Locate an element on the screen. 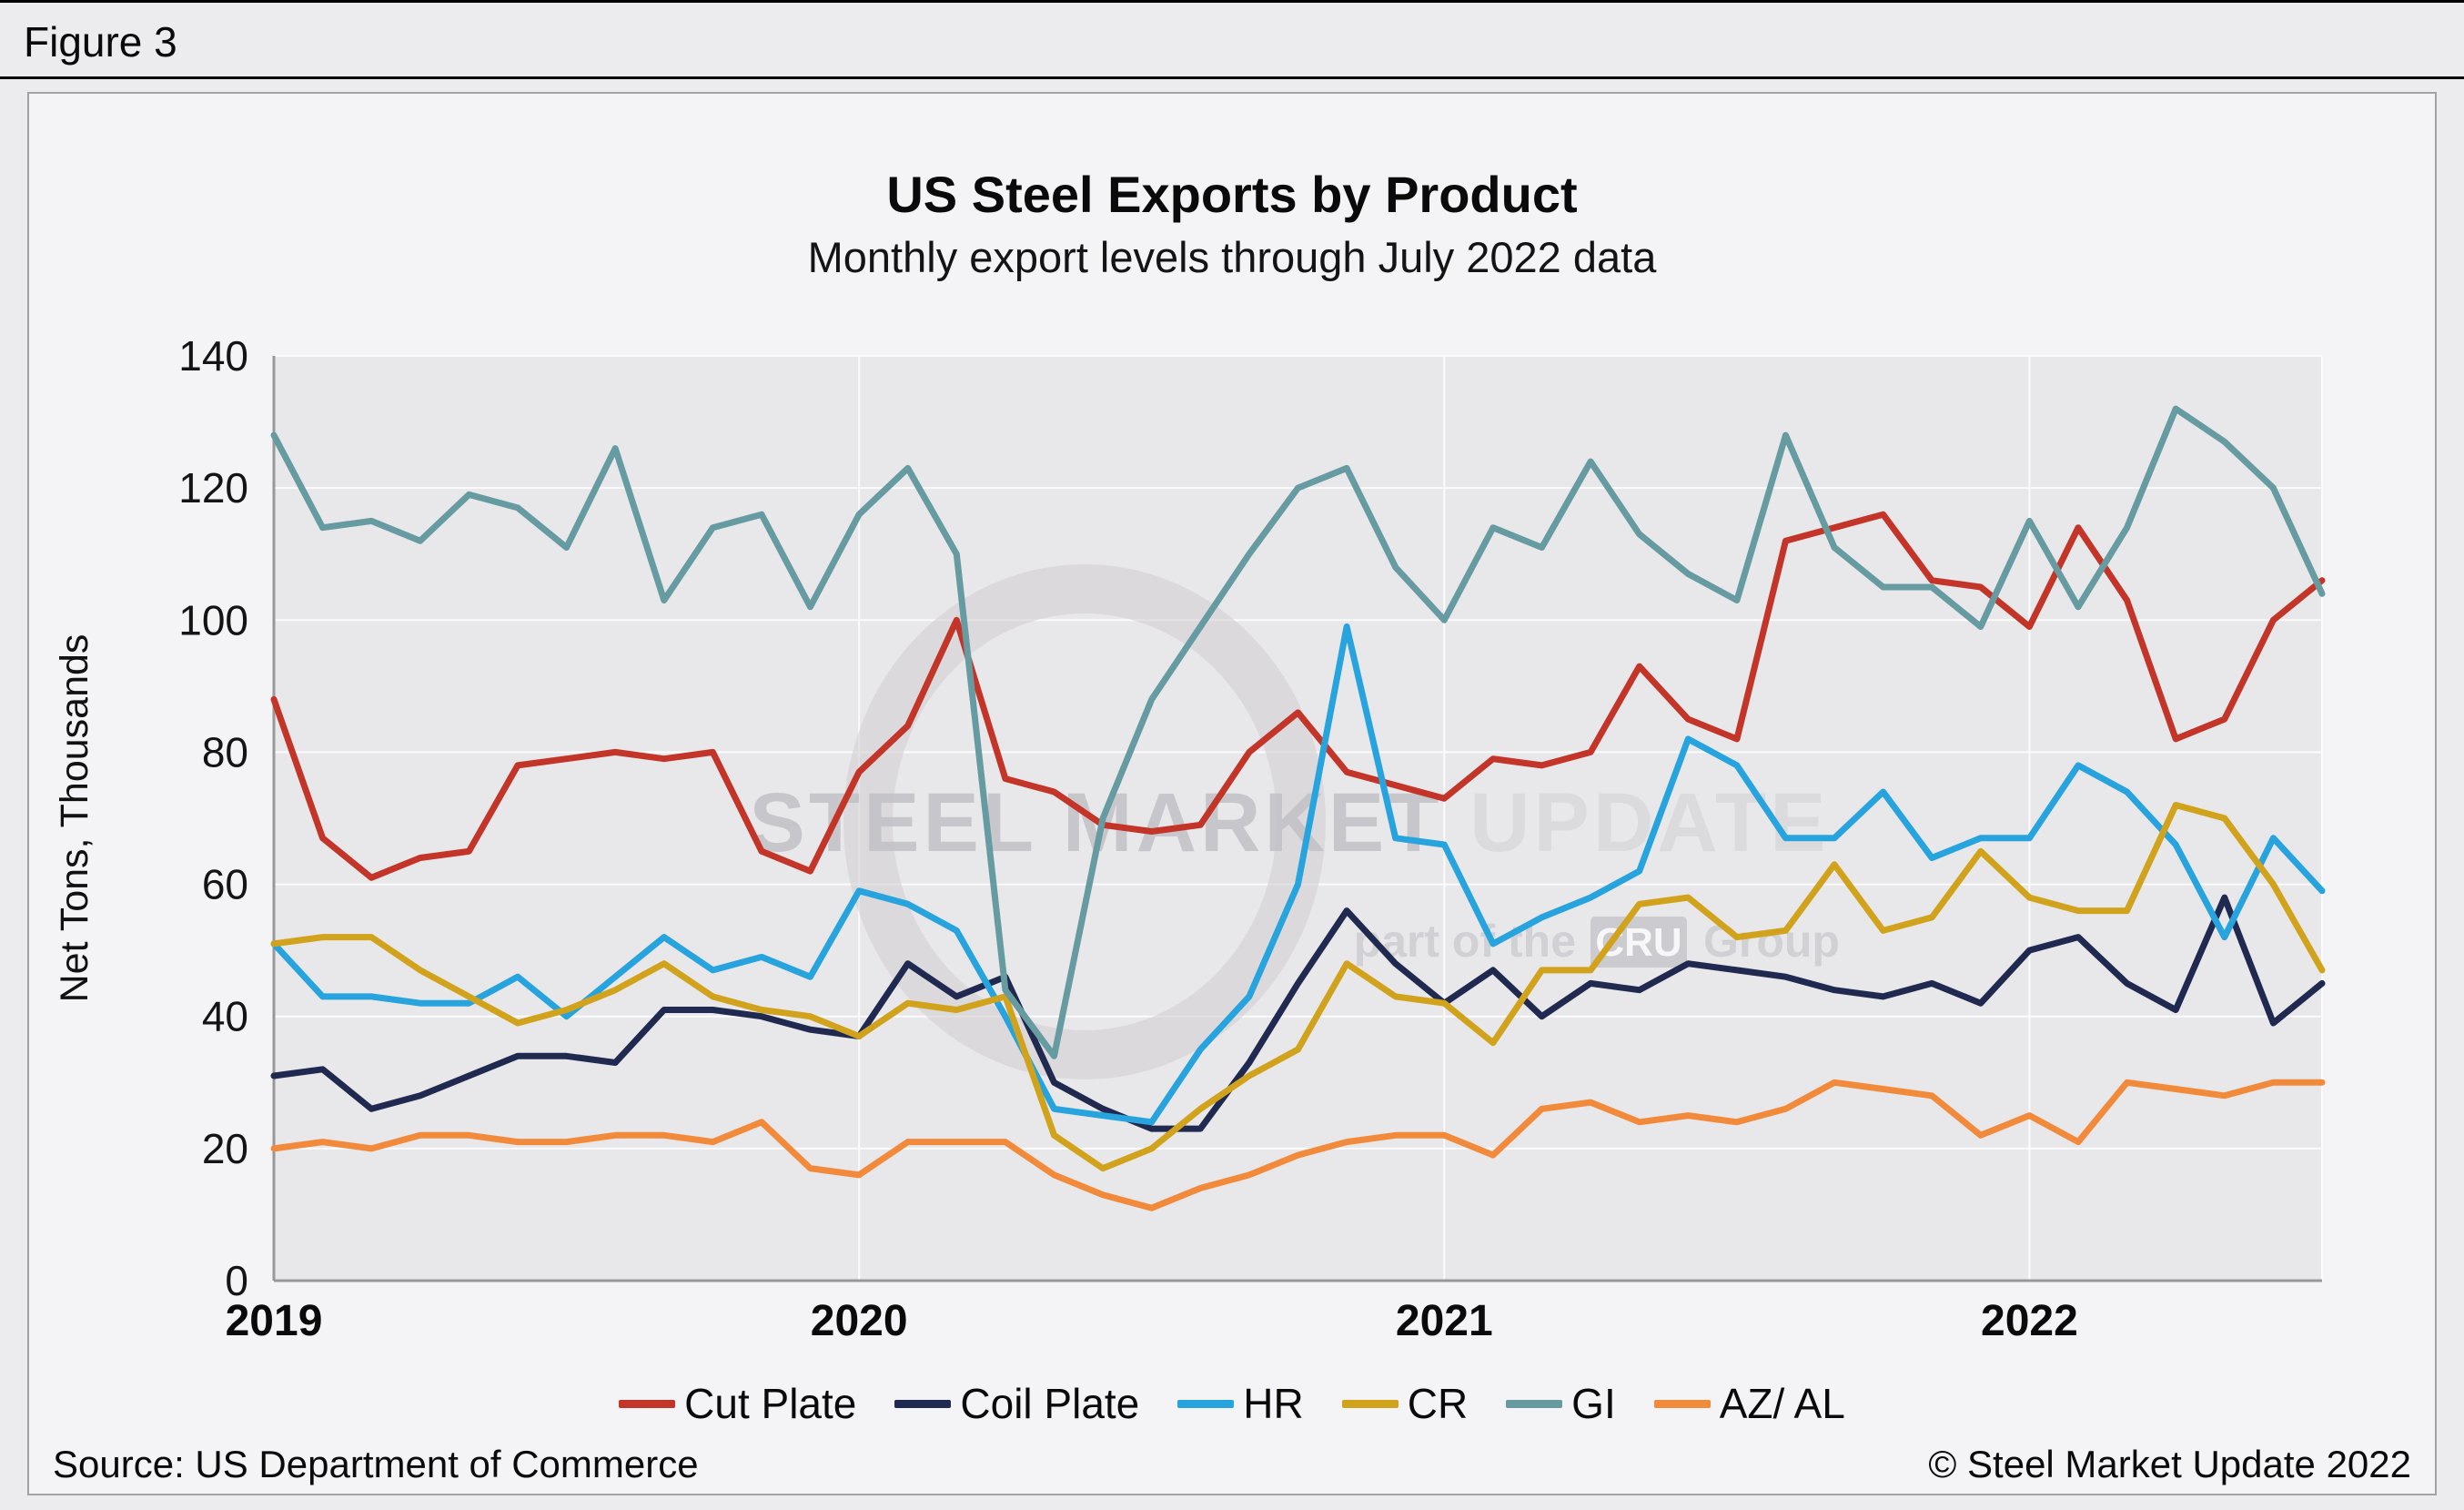  y-tick-label: 60 is located at coordinates (225, 884).